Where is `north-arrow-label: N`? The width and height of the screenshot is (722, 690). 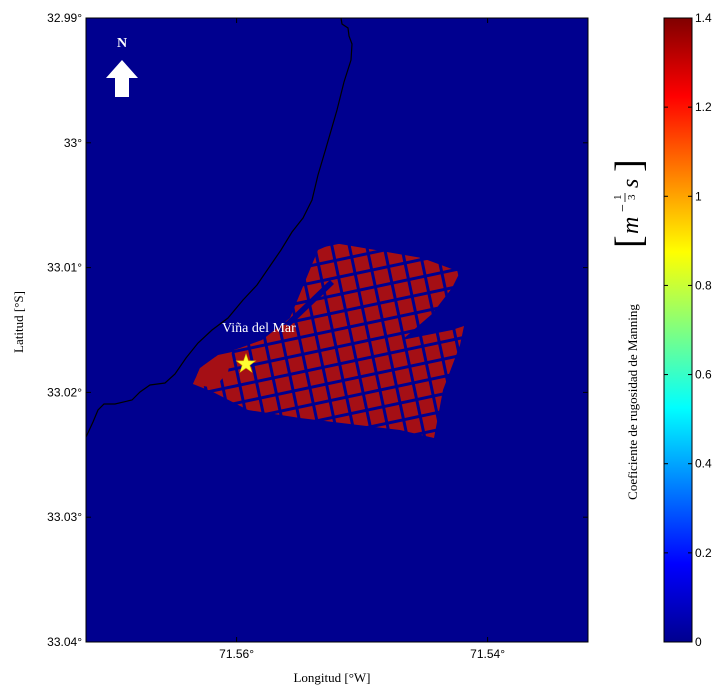
north-arrow-label: N is located at coordinates (122, 43).